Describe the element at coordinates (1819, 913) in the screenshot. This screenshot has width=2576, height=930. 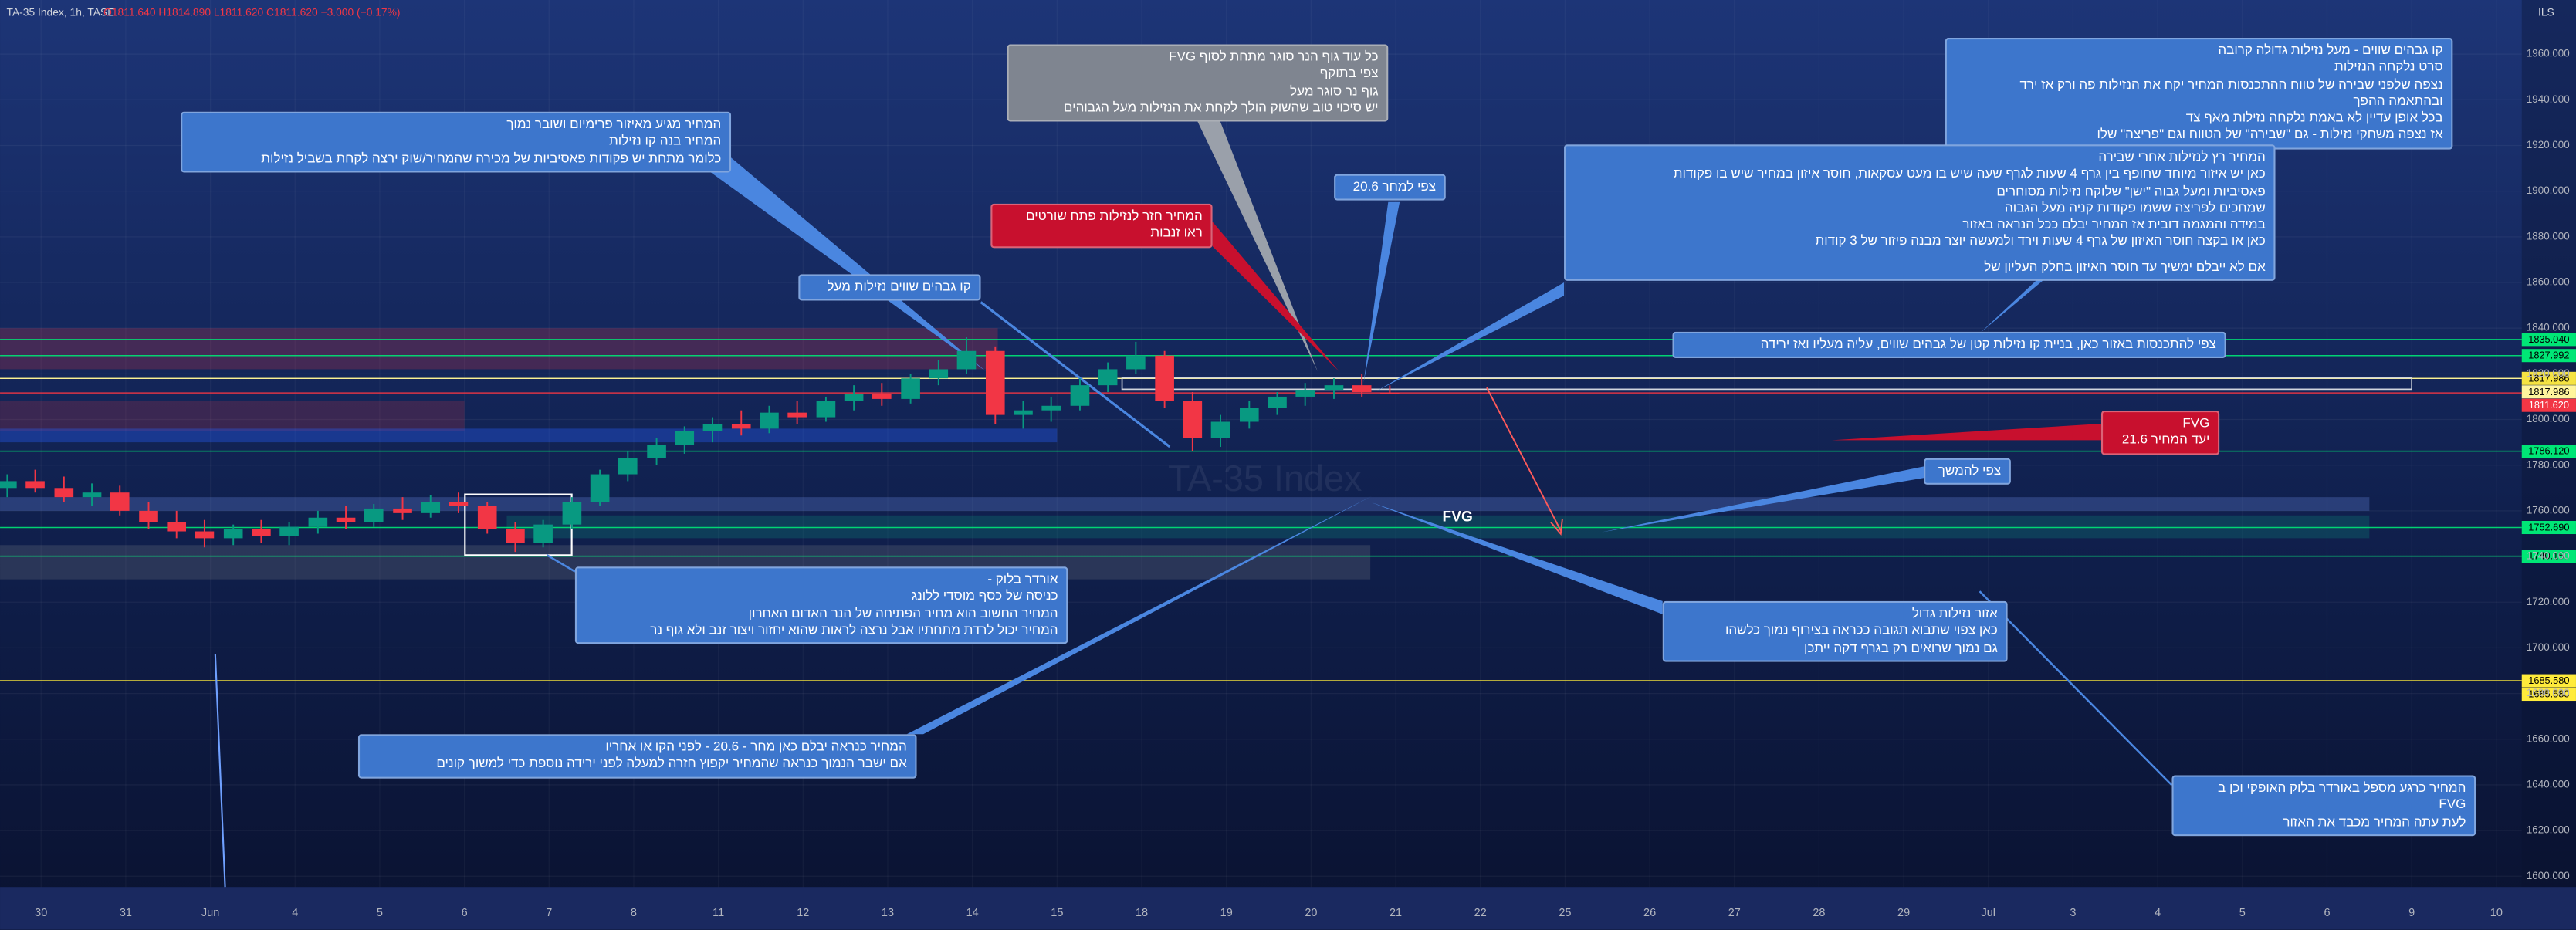
I see `x-tick-label: 28` at that location.